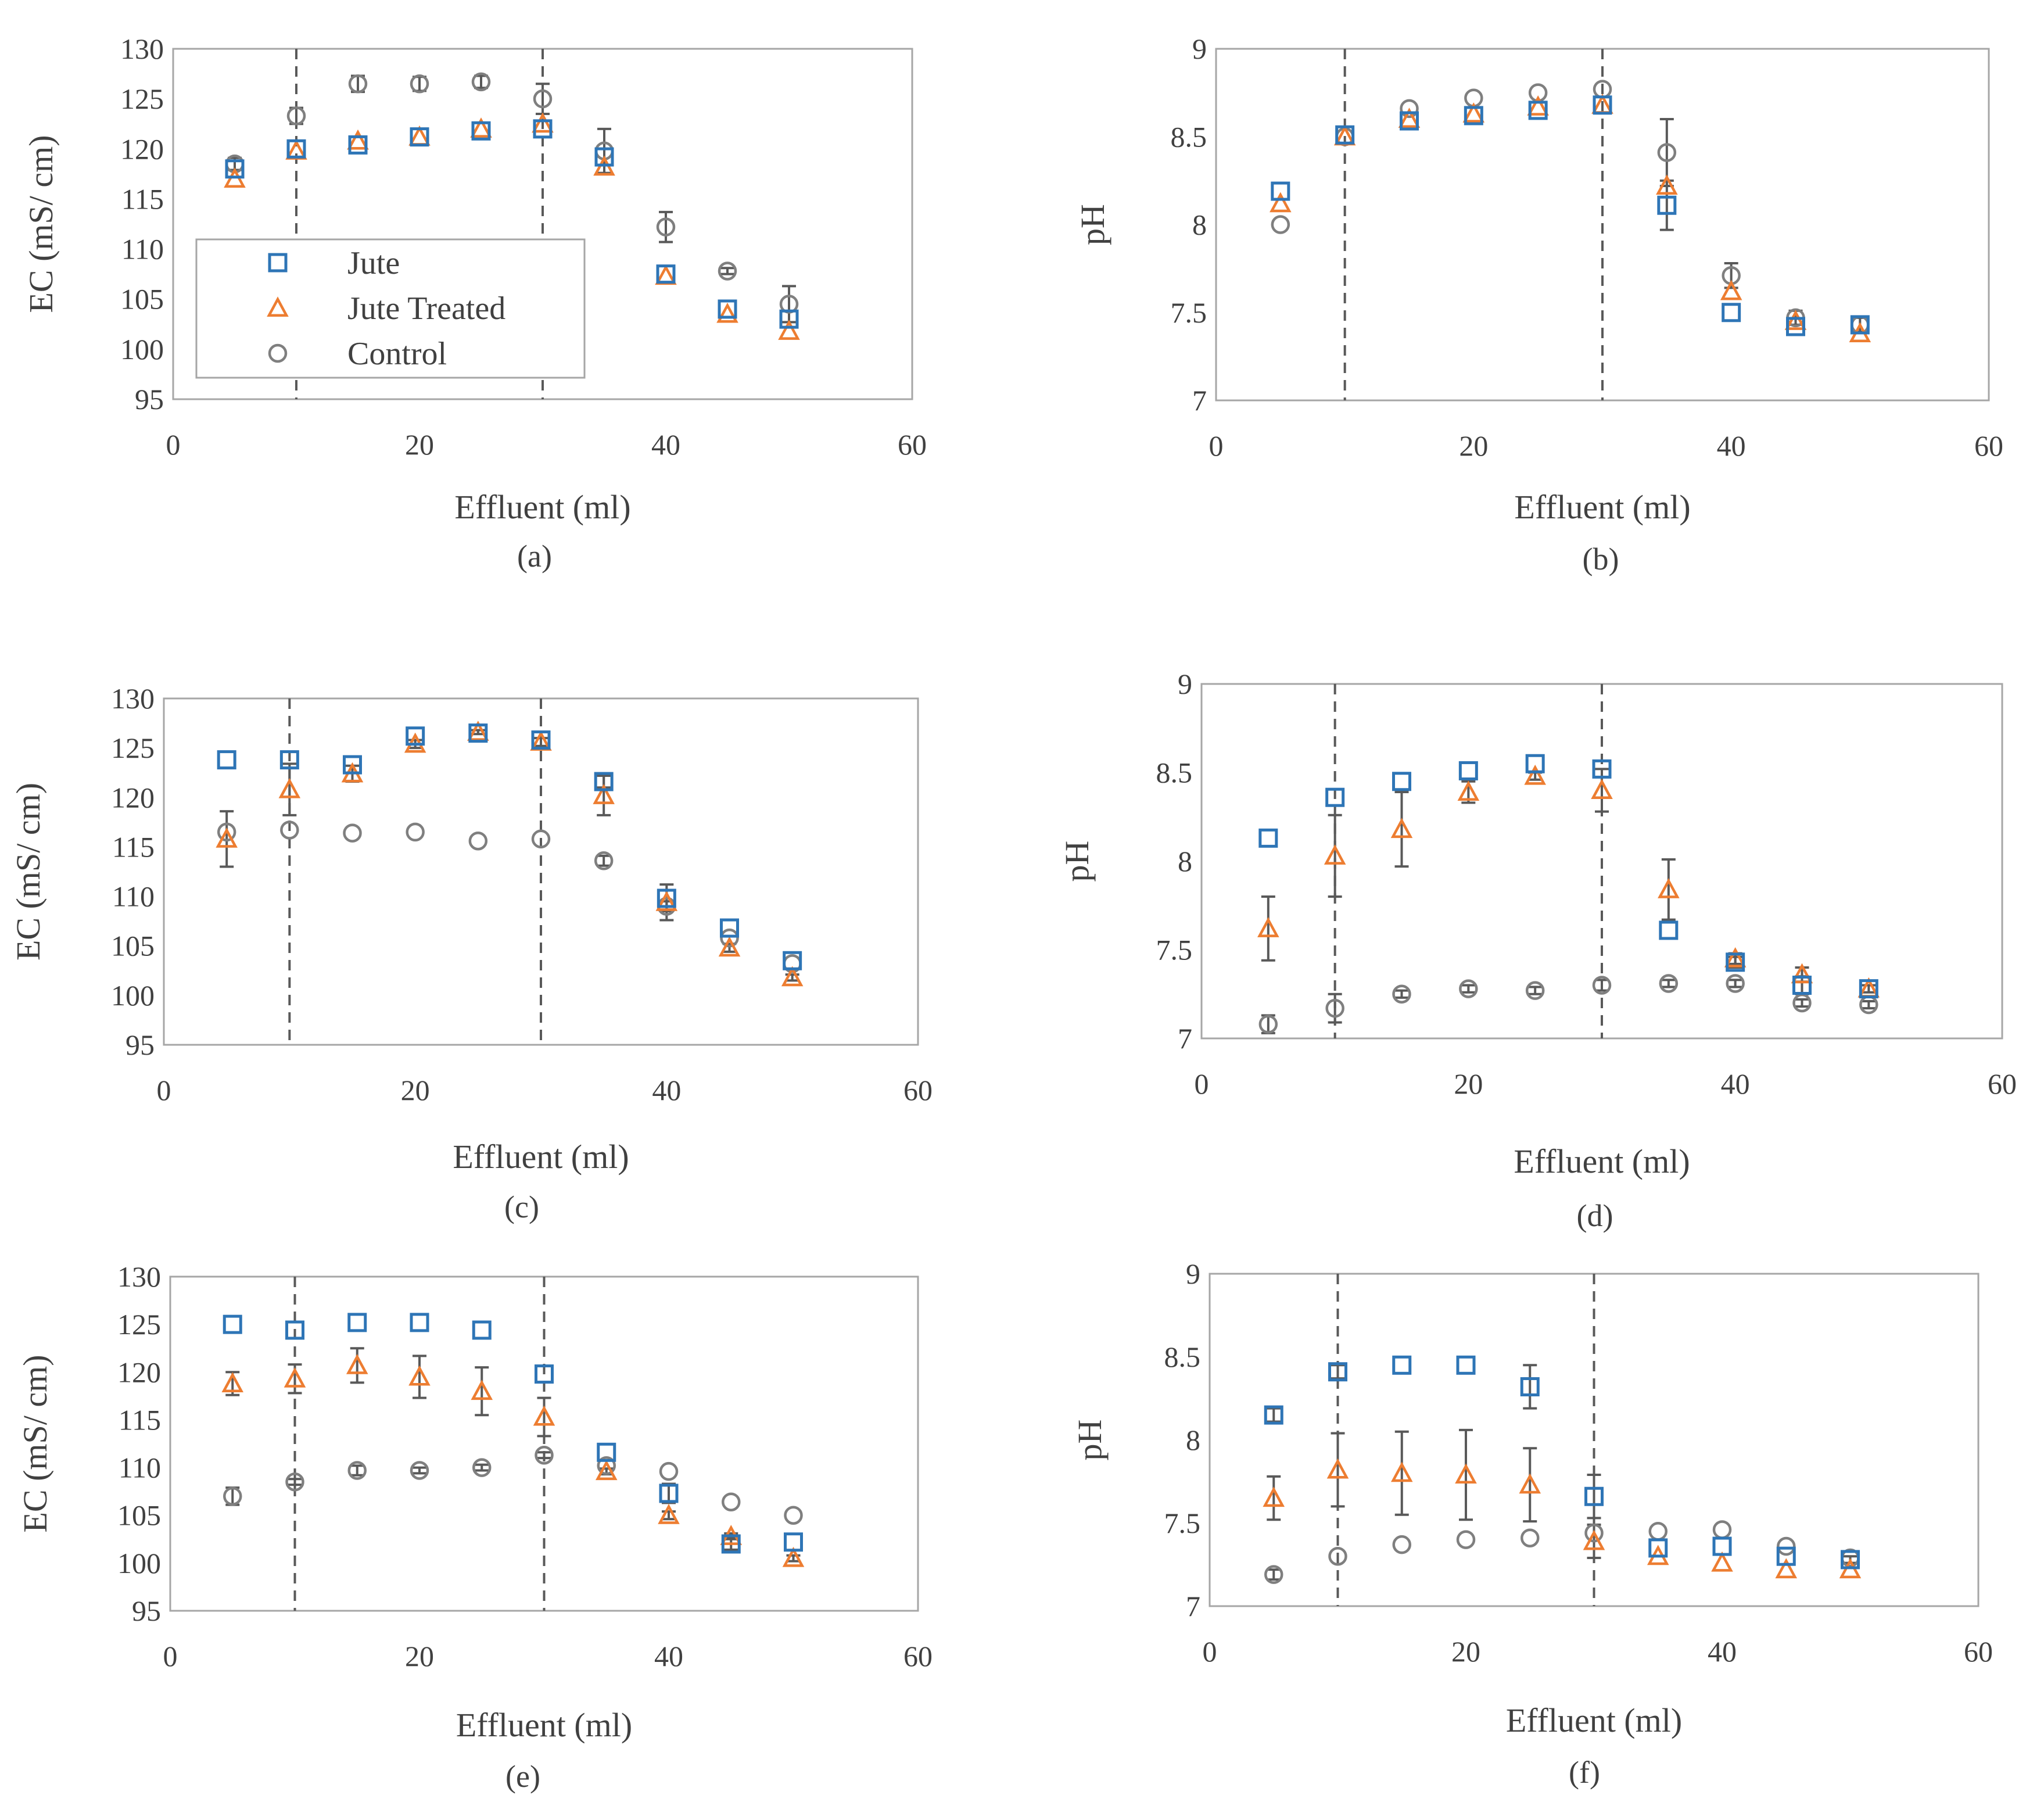 This screenshot has height=1813, width=2044. I want to click on y-tick-label: 95, so click(146, 1611).